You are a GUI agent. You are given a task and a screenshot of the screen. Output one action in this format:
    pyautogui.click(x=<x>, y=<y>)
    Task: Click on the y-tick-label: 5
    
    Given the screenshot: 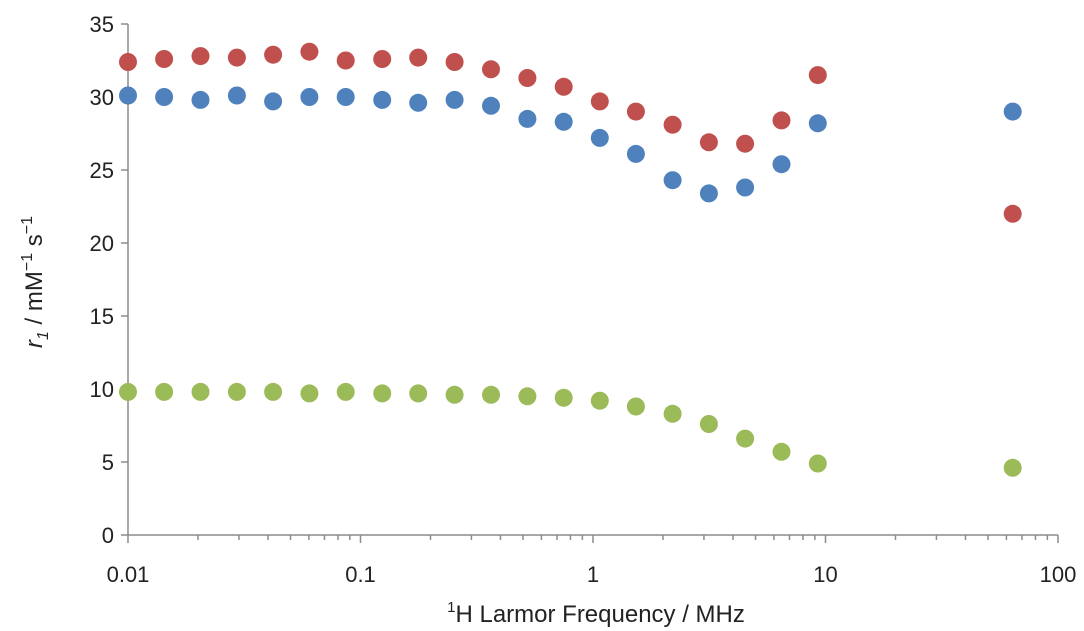 What is the action you would take?
    pyautogui.click(x=108, y=462)
    